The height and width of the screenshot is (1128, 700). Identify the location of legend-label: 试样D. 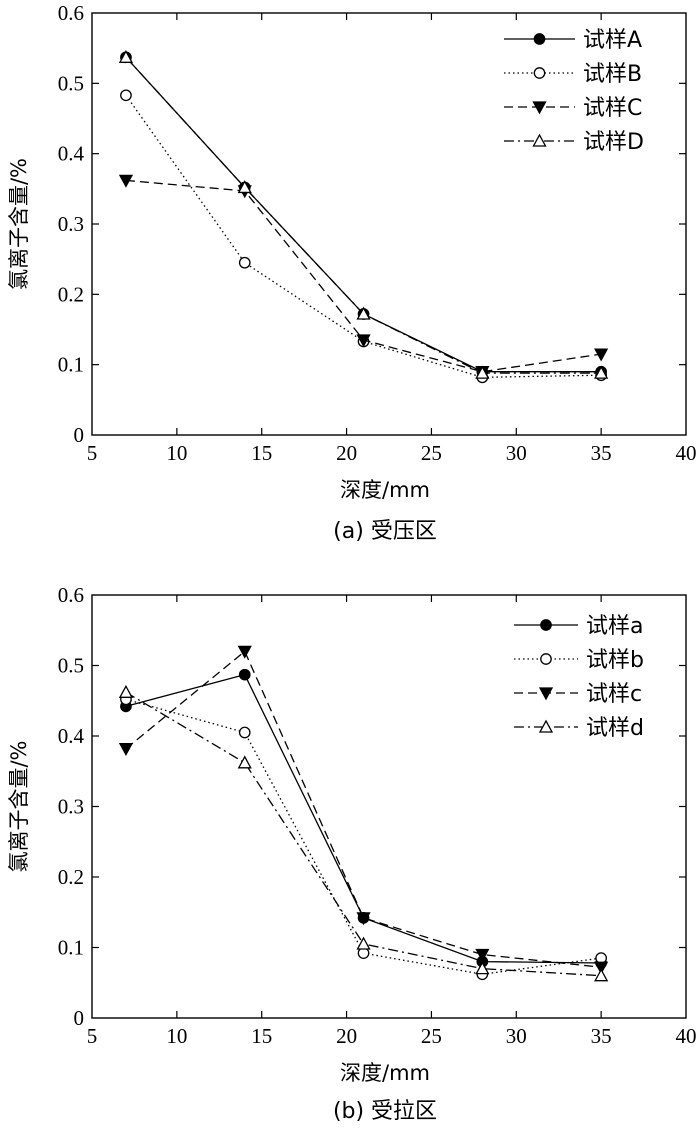
(613, 142).